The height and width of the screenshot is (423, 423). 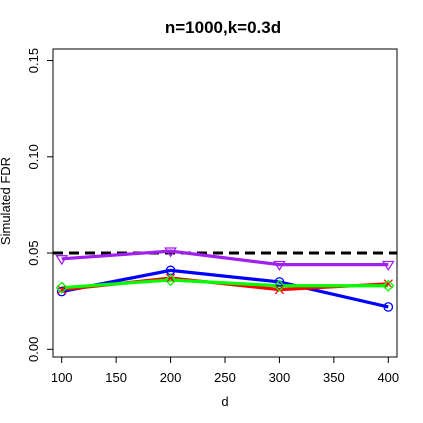 What do you see at coordinates (225, 377) in the screenshot?
I see `x-tick-label: 250` at bounding box center [225, 377].